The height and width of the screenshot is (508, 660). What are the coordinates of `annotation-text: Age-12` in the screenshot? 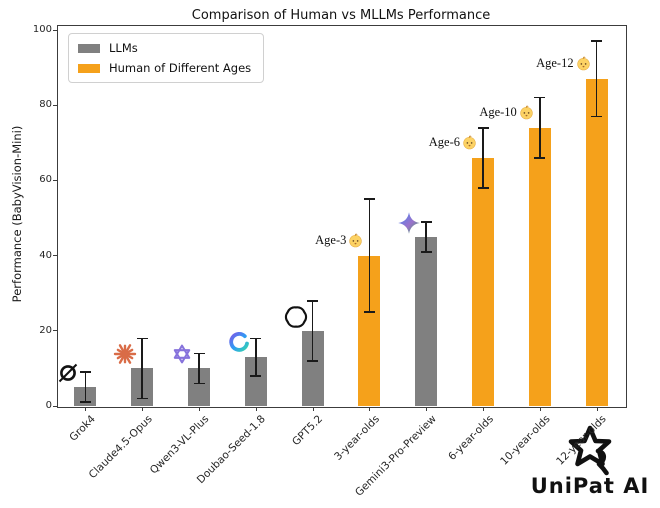 It's located at (555, 63).